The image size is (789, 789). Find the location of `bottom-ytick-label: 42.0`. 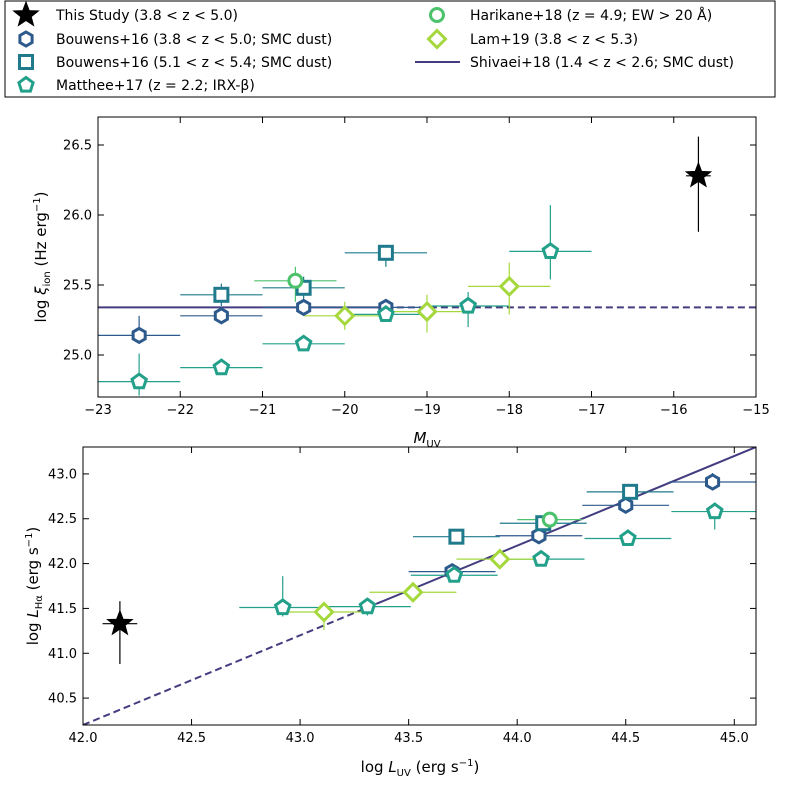

bottom-ytick-label: 42.0 is located at coordinates (62, 564).